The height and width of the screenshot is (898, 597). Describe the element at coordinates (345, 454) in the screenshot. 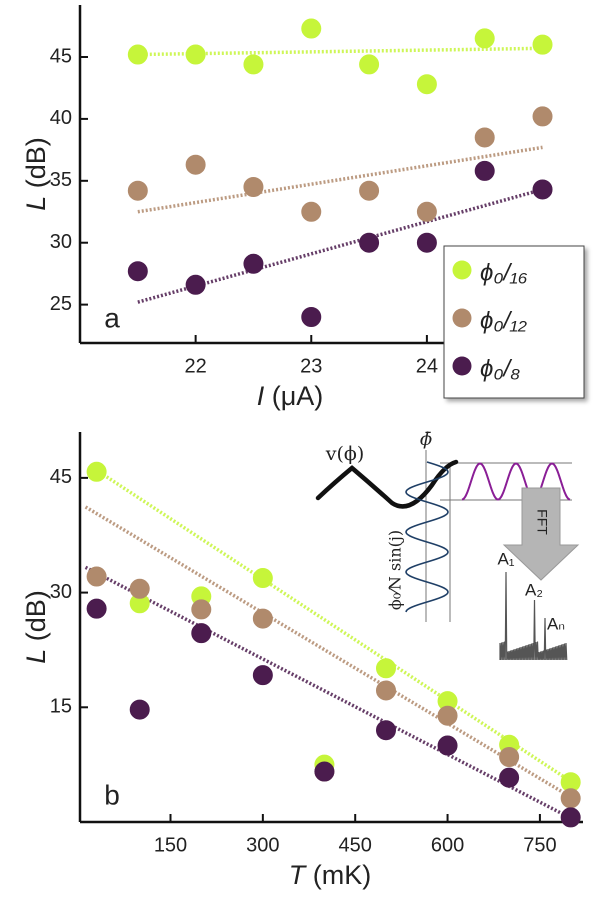

I see `inset-label: v(ϕ)` at that location.